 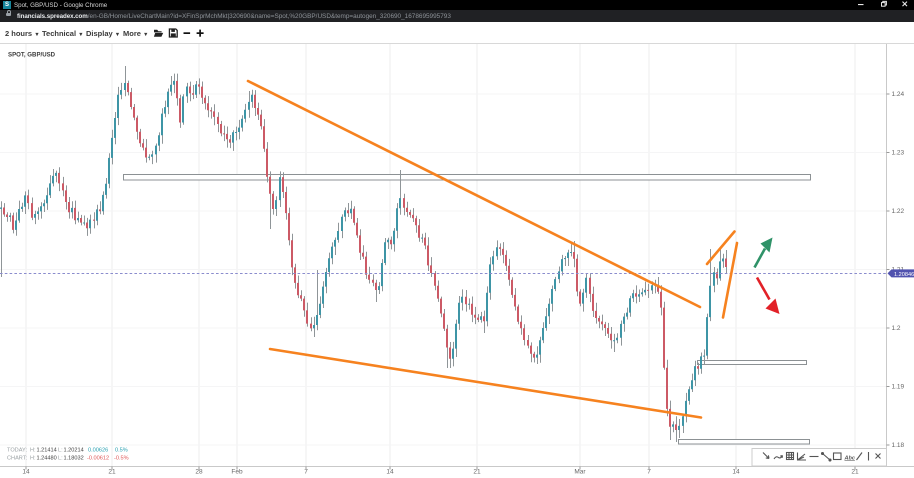 What do you see at coordinates (237, 472) in the screenshot?
I see `svg-text: Feb` at bounding box center [237, 472].